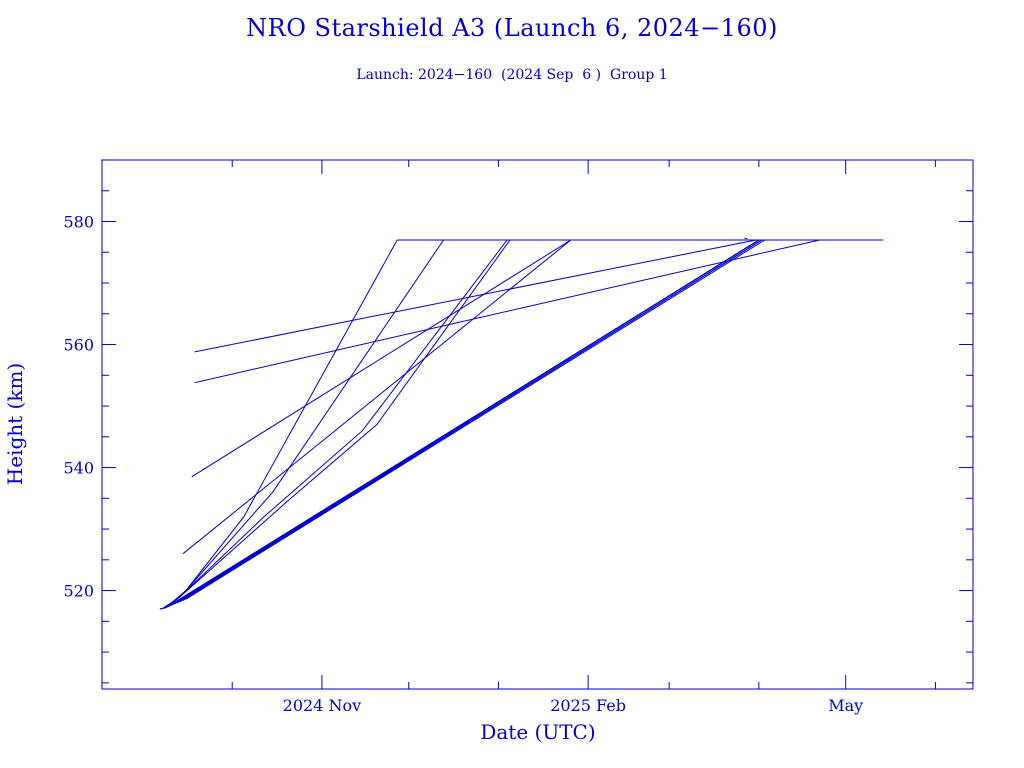 This screenshot has height=768, width=1024. What do you see at coordinates (537, 732) in the screenshot?
I see `x-axis-label: Date (UTC)` at bounding box center [537, 732].